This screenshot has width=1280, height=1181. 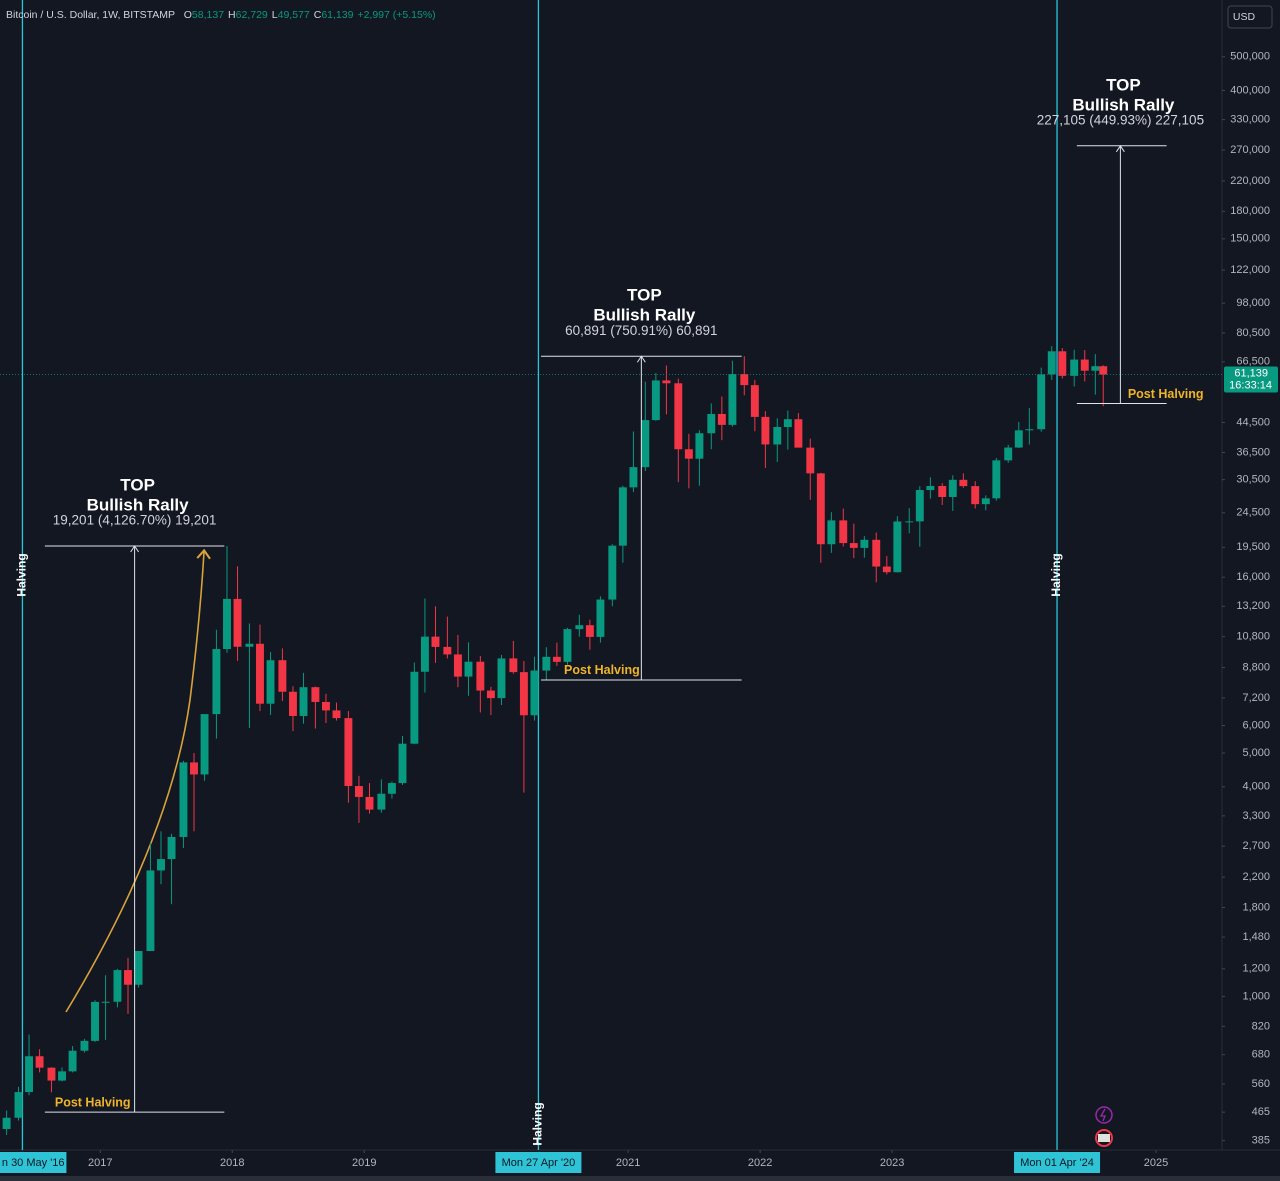 What do you see at coordinates (1256, 667) in the screenshot?
I see `y-tick-label: 8,800` at bounding box center [1256, 667].